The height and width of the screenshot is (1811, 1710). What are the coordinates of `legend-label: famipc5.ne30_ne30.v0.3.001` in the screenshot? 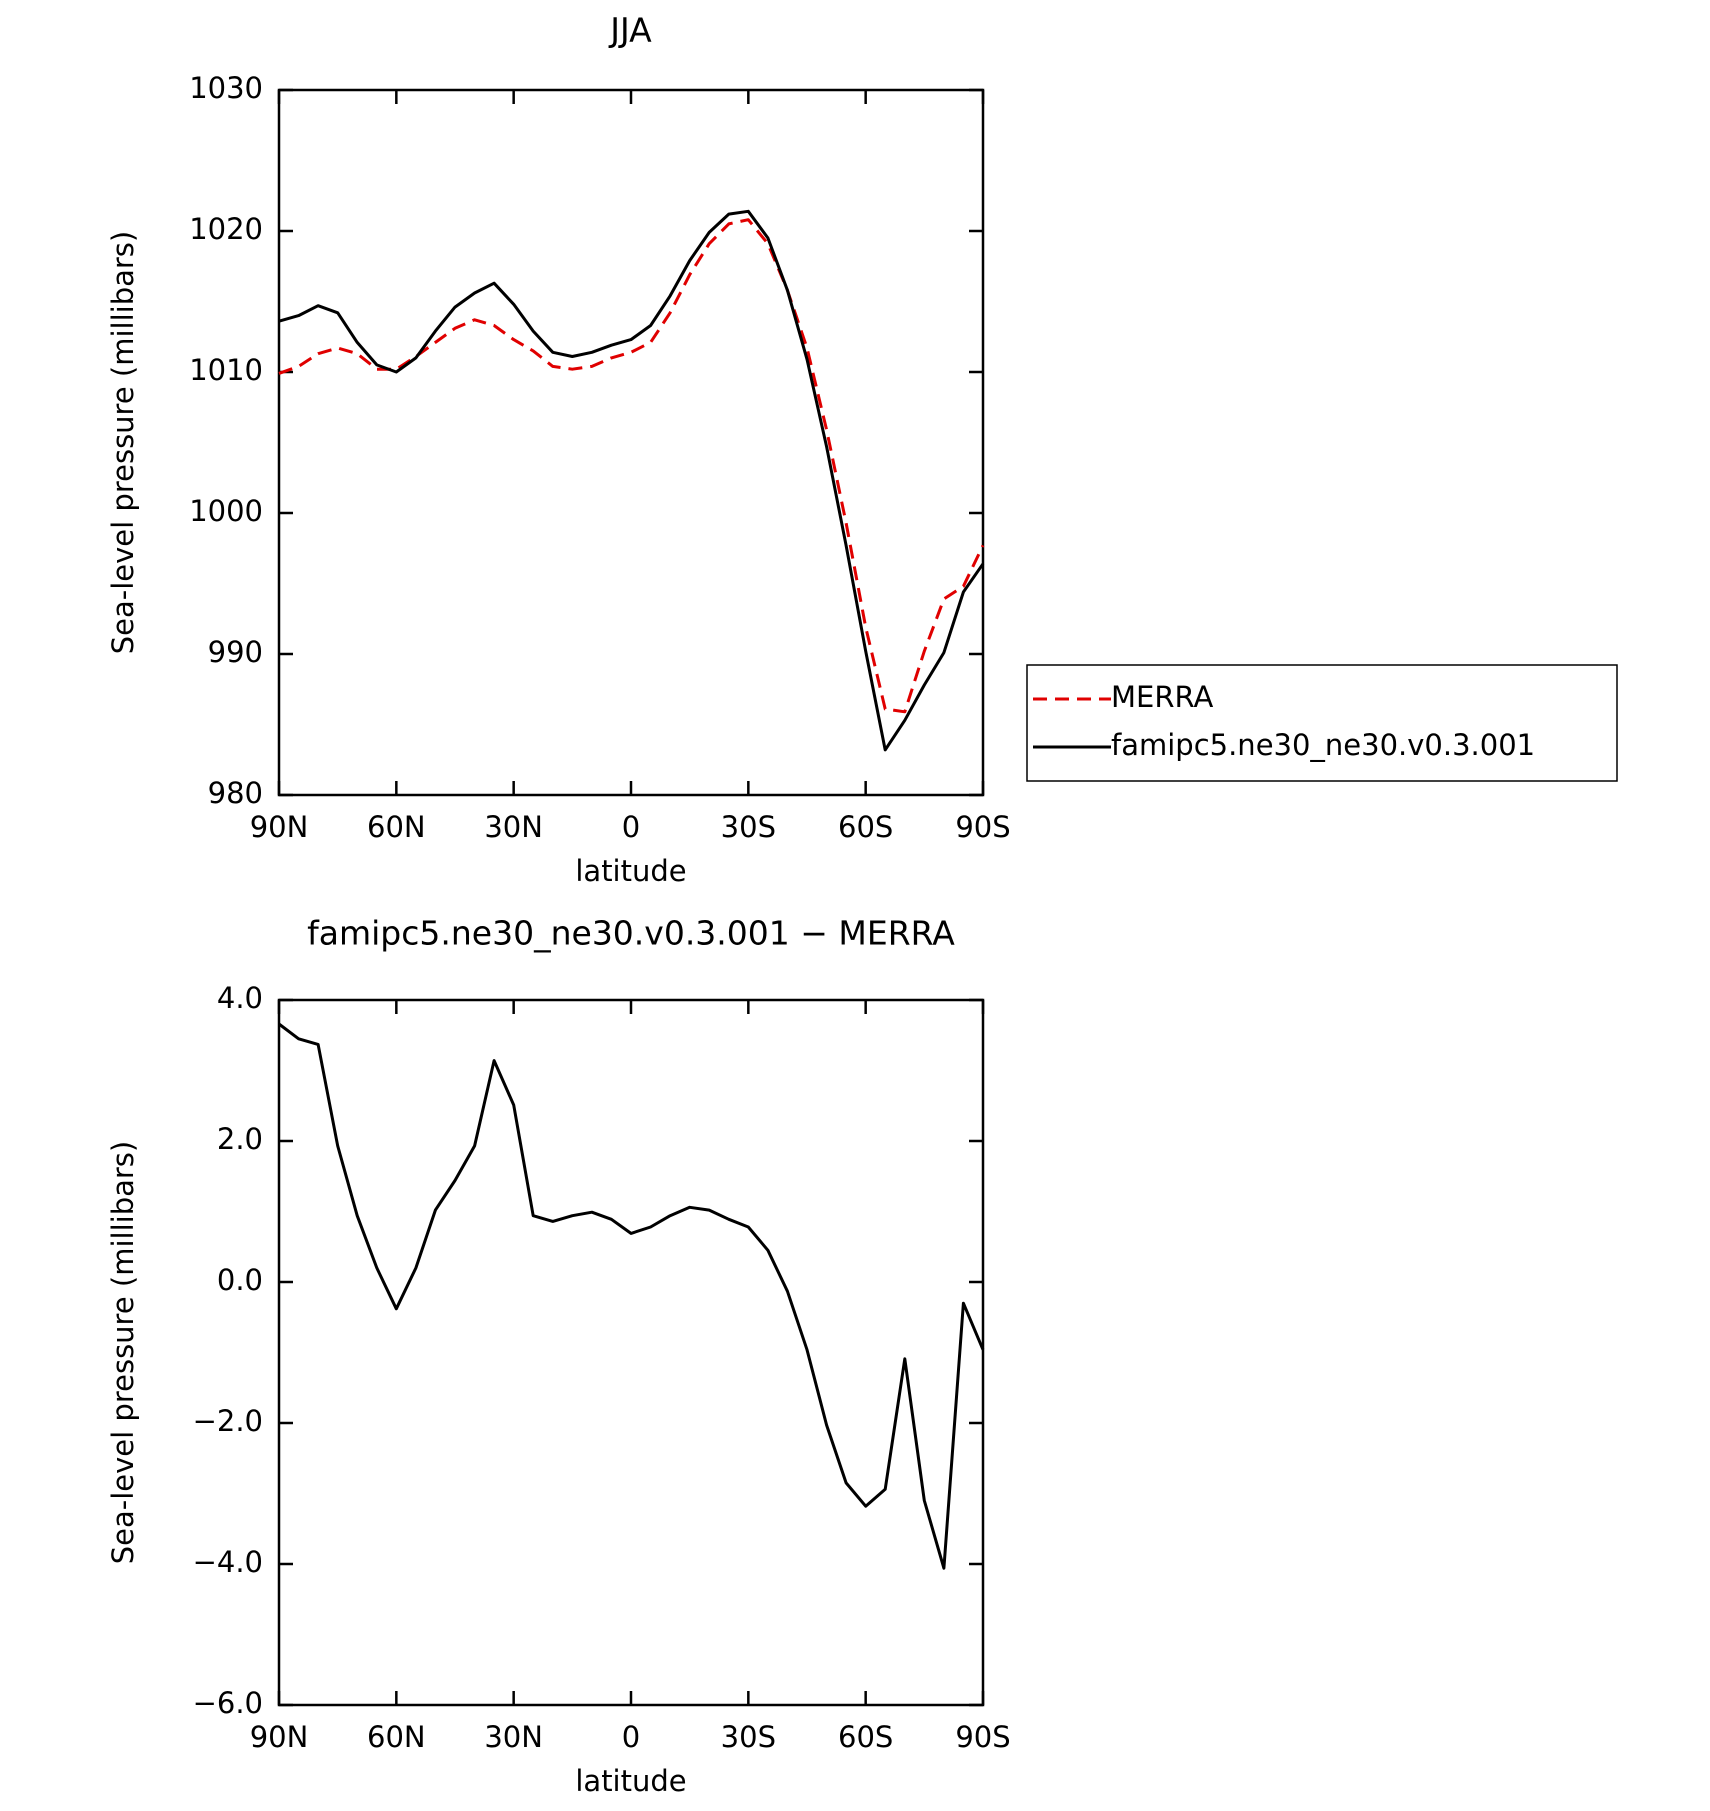 It's located at (1323, 745).